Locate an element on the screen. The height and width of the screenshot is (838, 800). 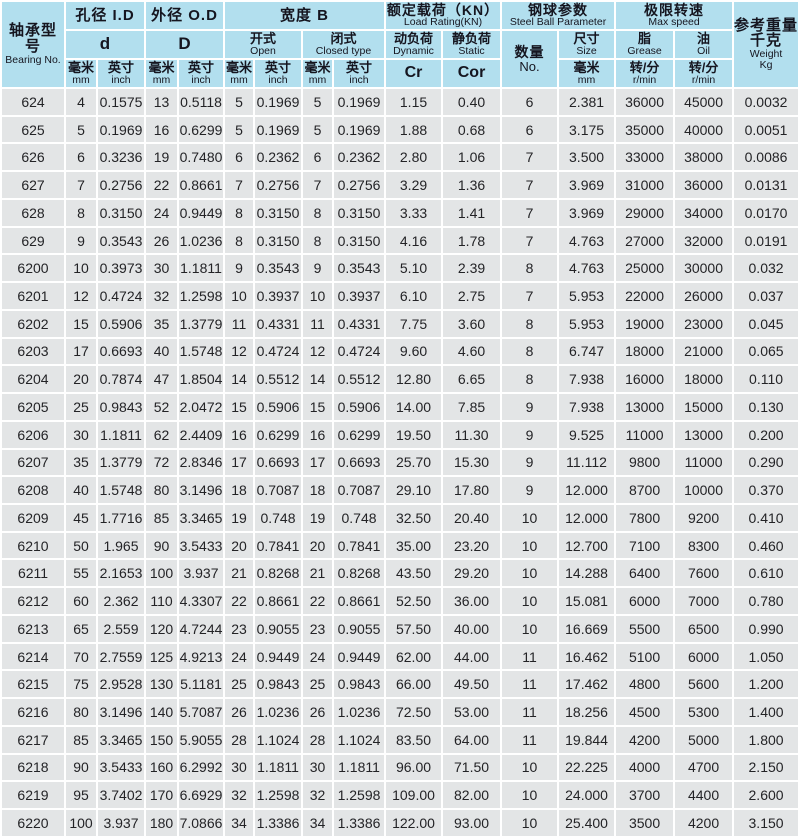
open-inch-cell: 0.7841 is located at coordinates (278, 545).